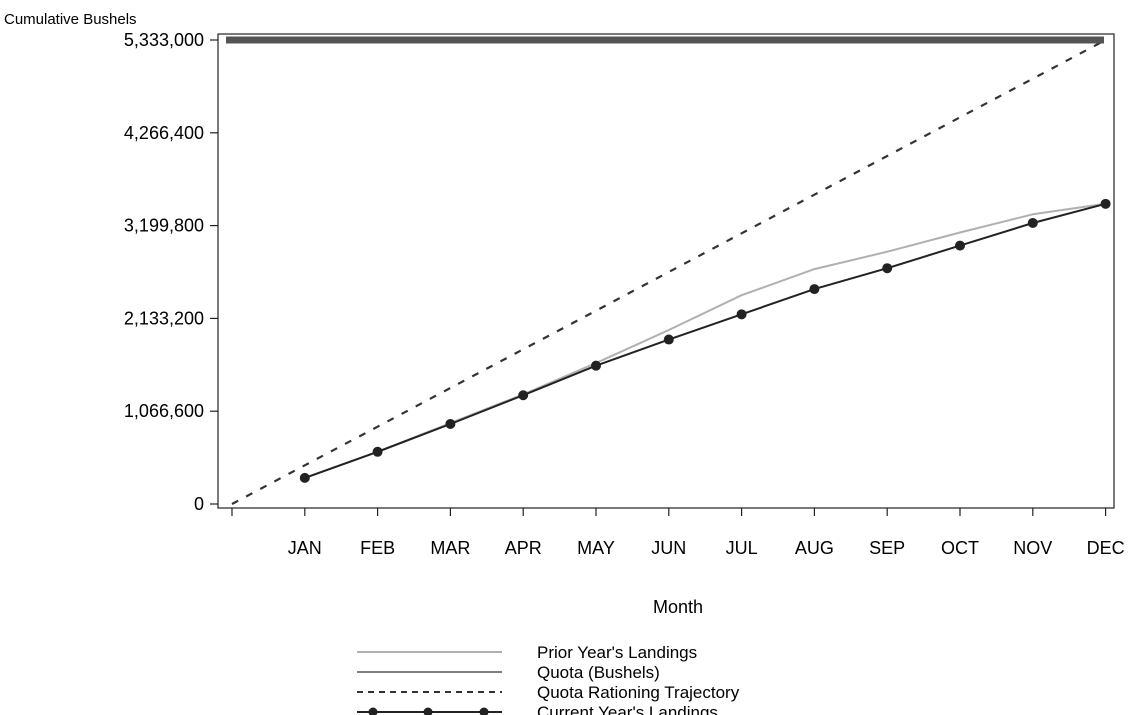 The height and width of the screenshot is (715, 1135). What do you see at coordinates (450, 548) in the screenshot?
I see `x-tick-label: MAR` at bounding box center [450, 548].